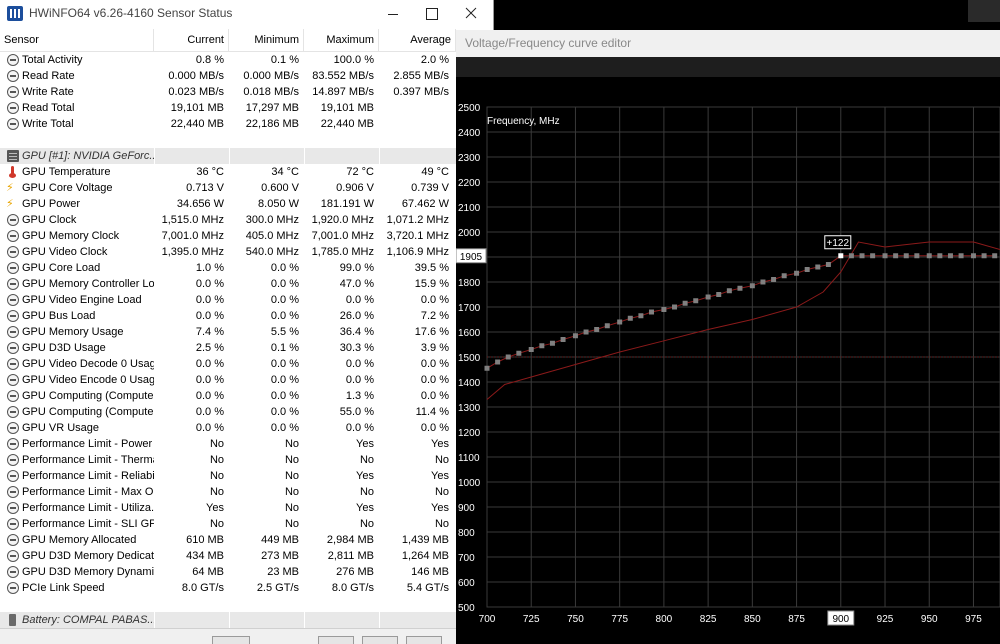 The height and width of the screenshot is (644, 1000). I want to click on minimum-value: No, so click(291, 508).